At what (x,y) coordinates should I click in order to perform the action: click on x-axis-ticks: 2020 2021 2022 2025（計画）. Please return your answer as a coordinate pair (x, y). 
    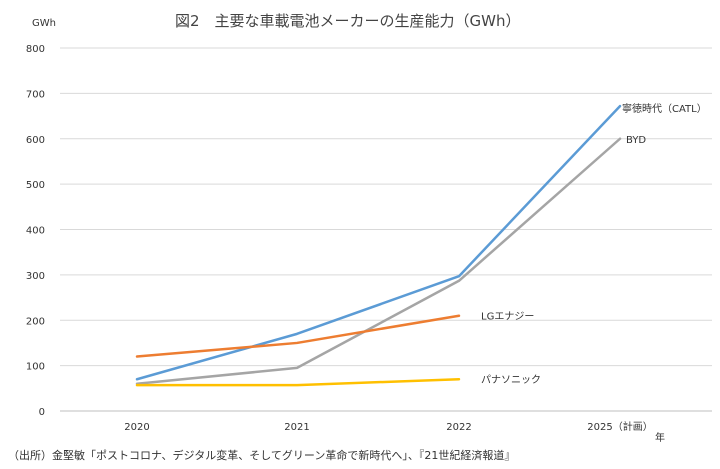
    Looking at the image, I should click on (388, 426).